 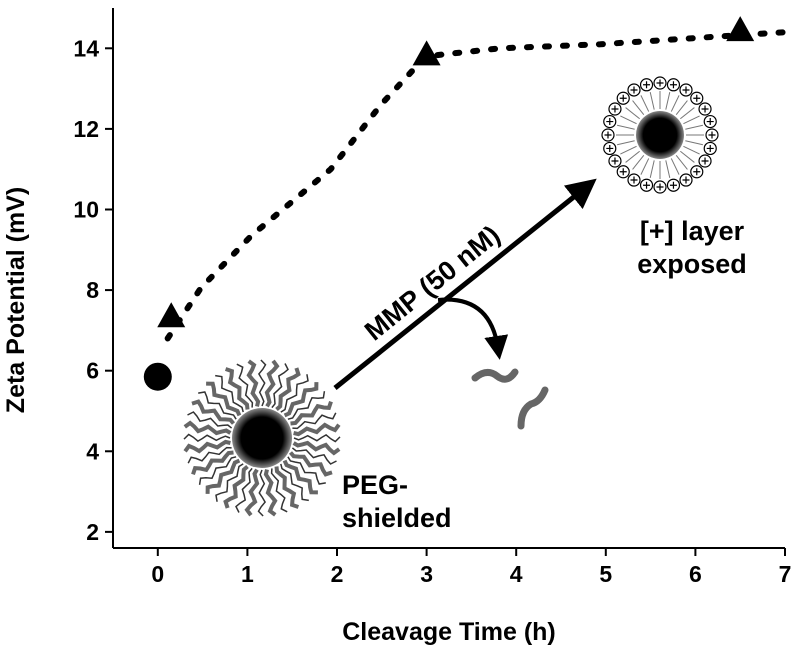 I want to click on y-tick-label: 4, so click(x=92, y=451).